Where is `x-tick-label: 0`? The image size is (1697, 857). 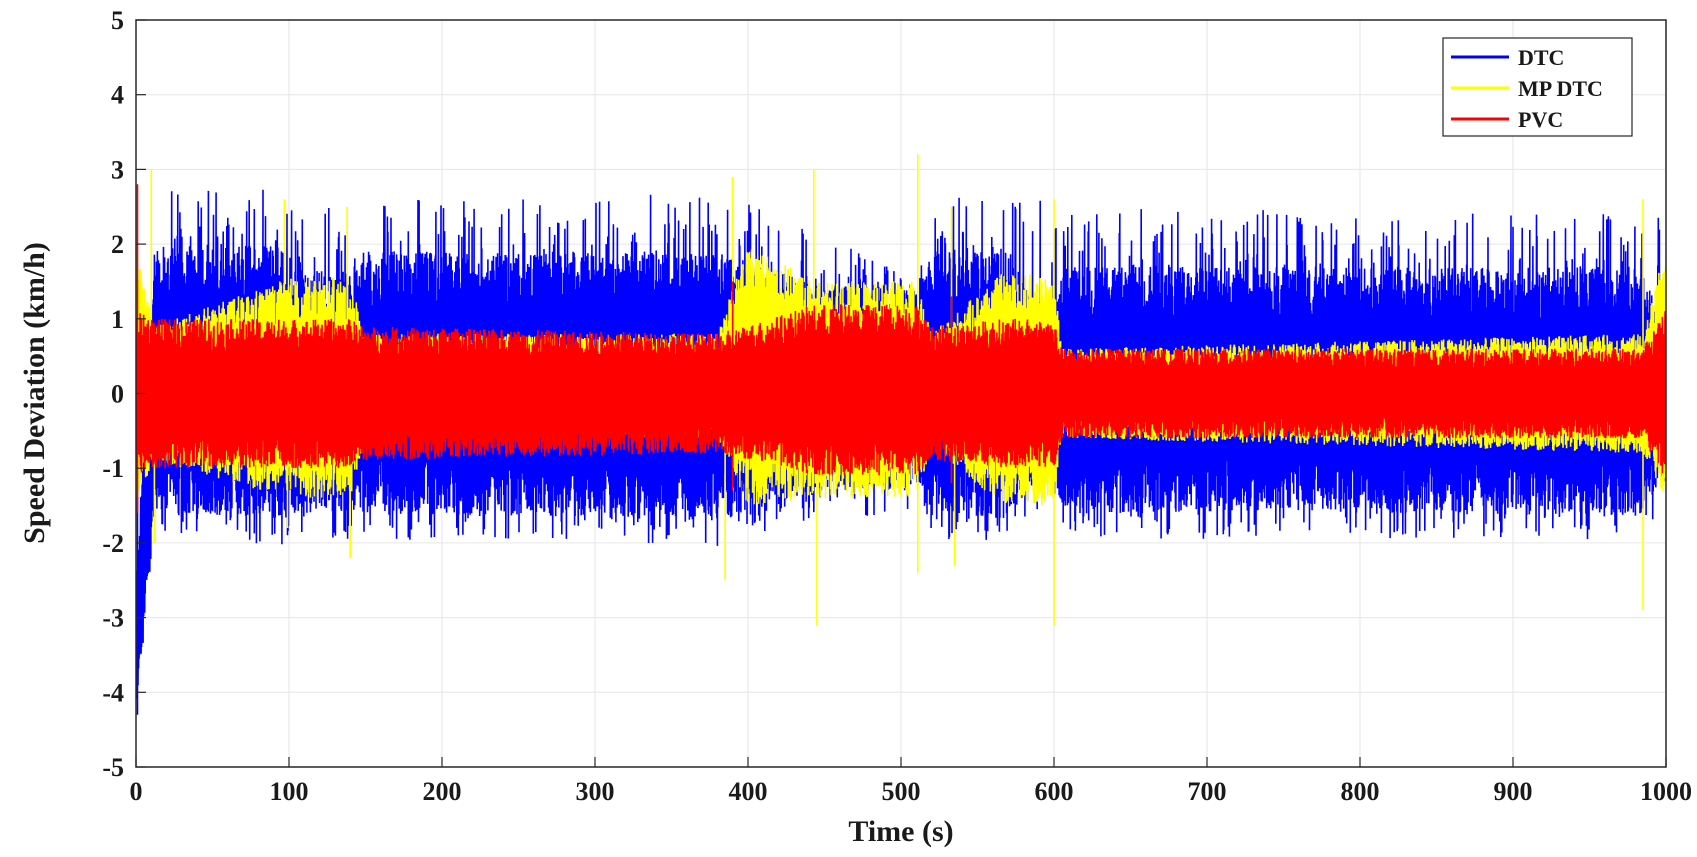 x-tick-label: 0 is located at coordinates (136, 791).